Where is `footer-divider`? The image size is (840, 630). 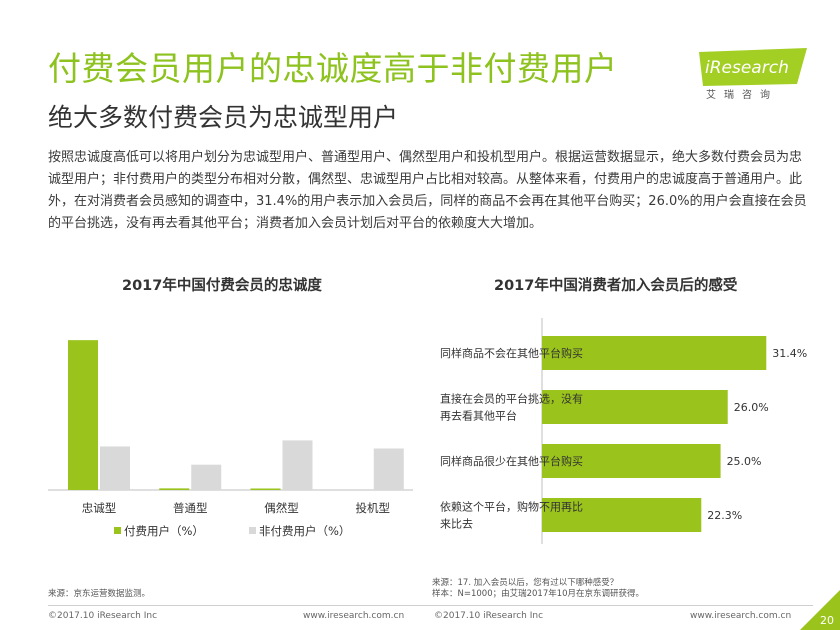 footer-divider is located at coordinates (430, 605).